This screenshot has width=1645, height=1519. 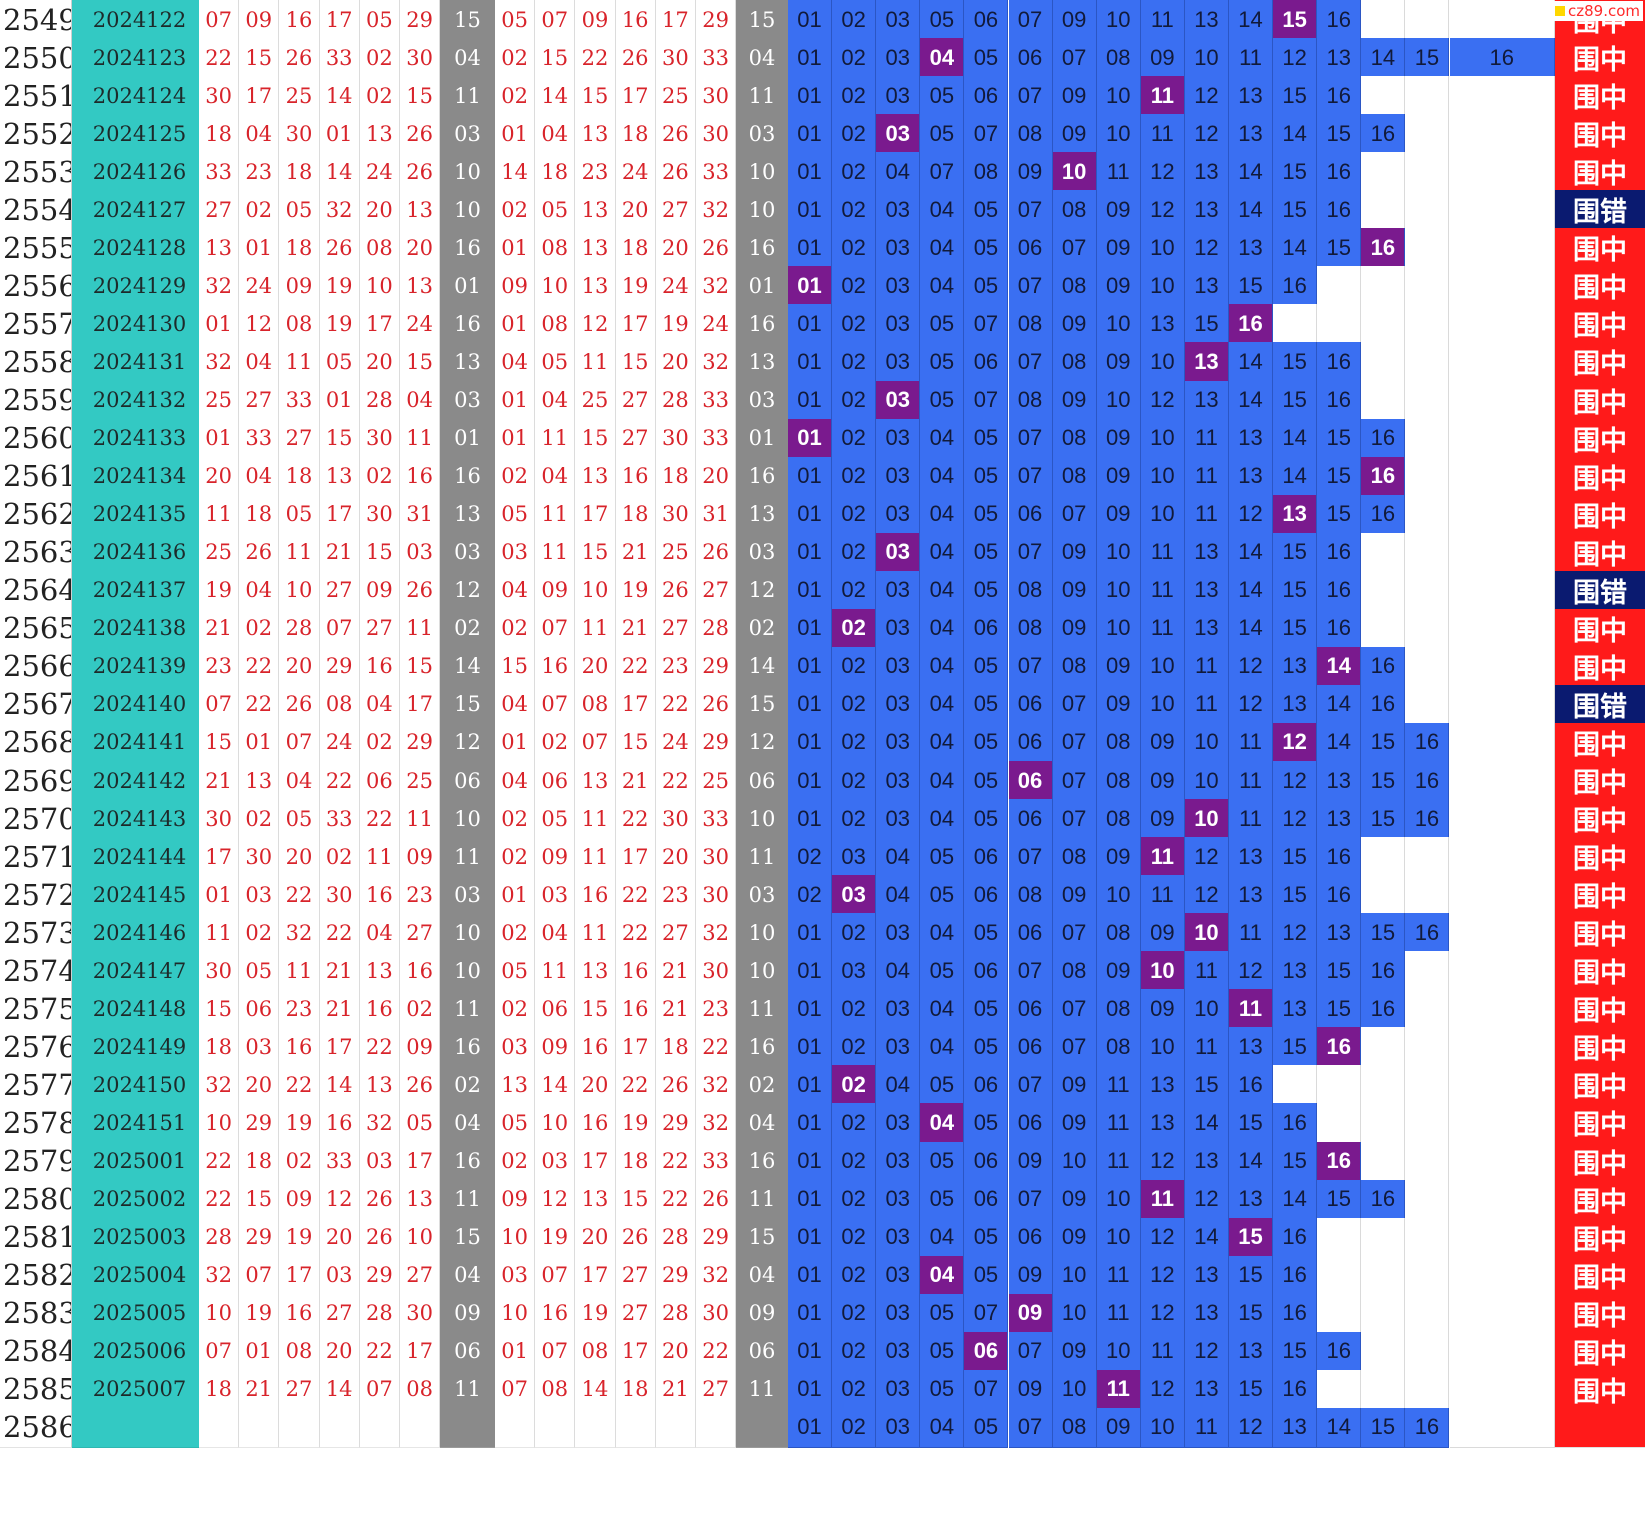 I want to click on sorted-number-cell: 09, so click(x=515, y=286).